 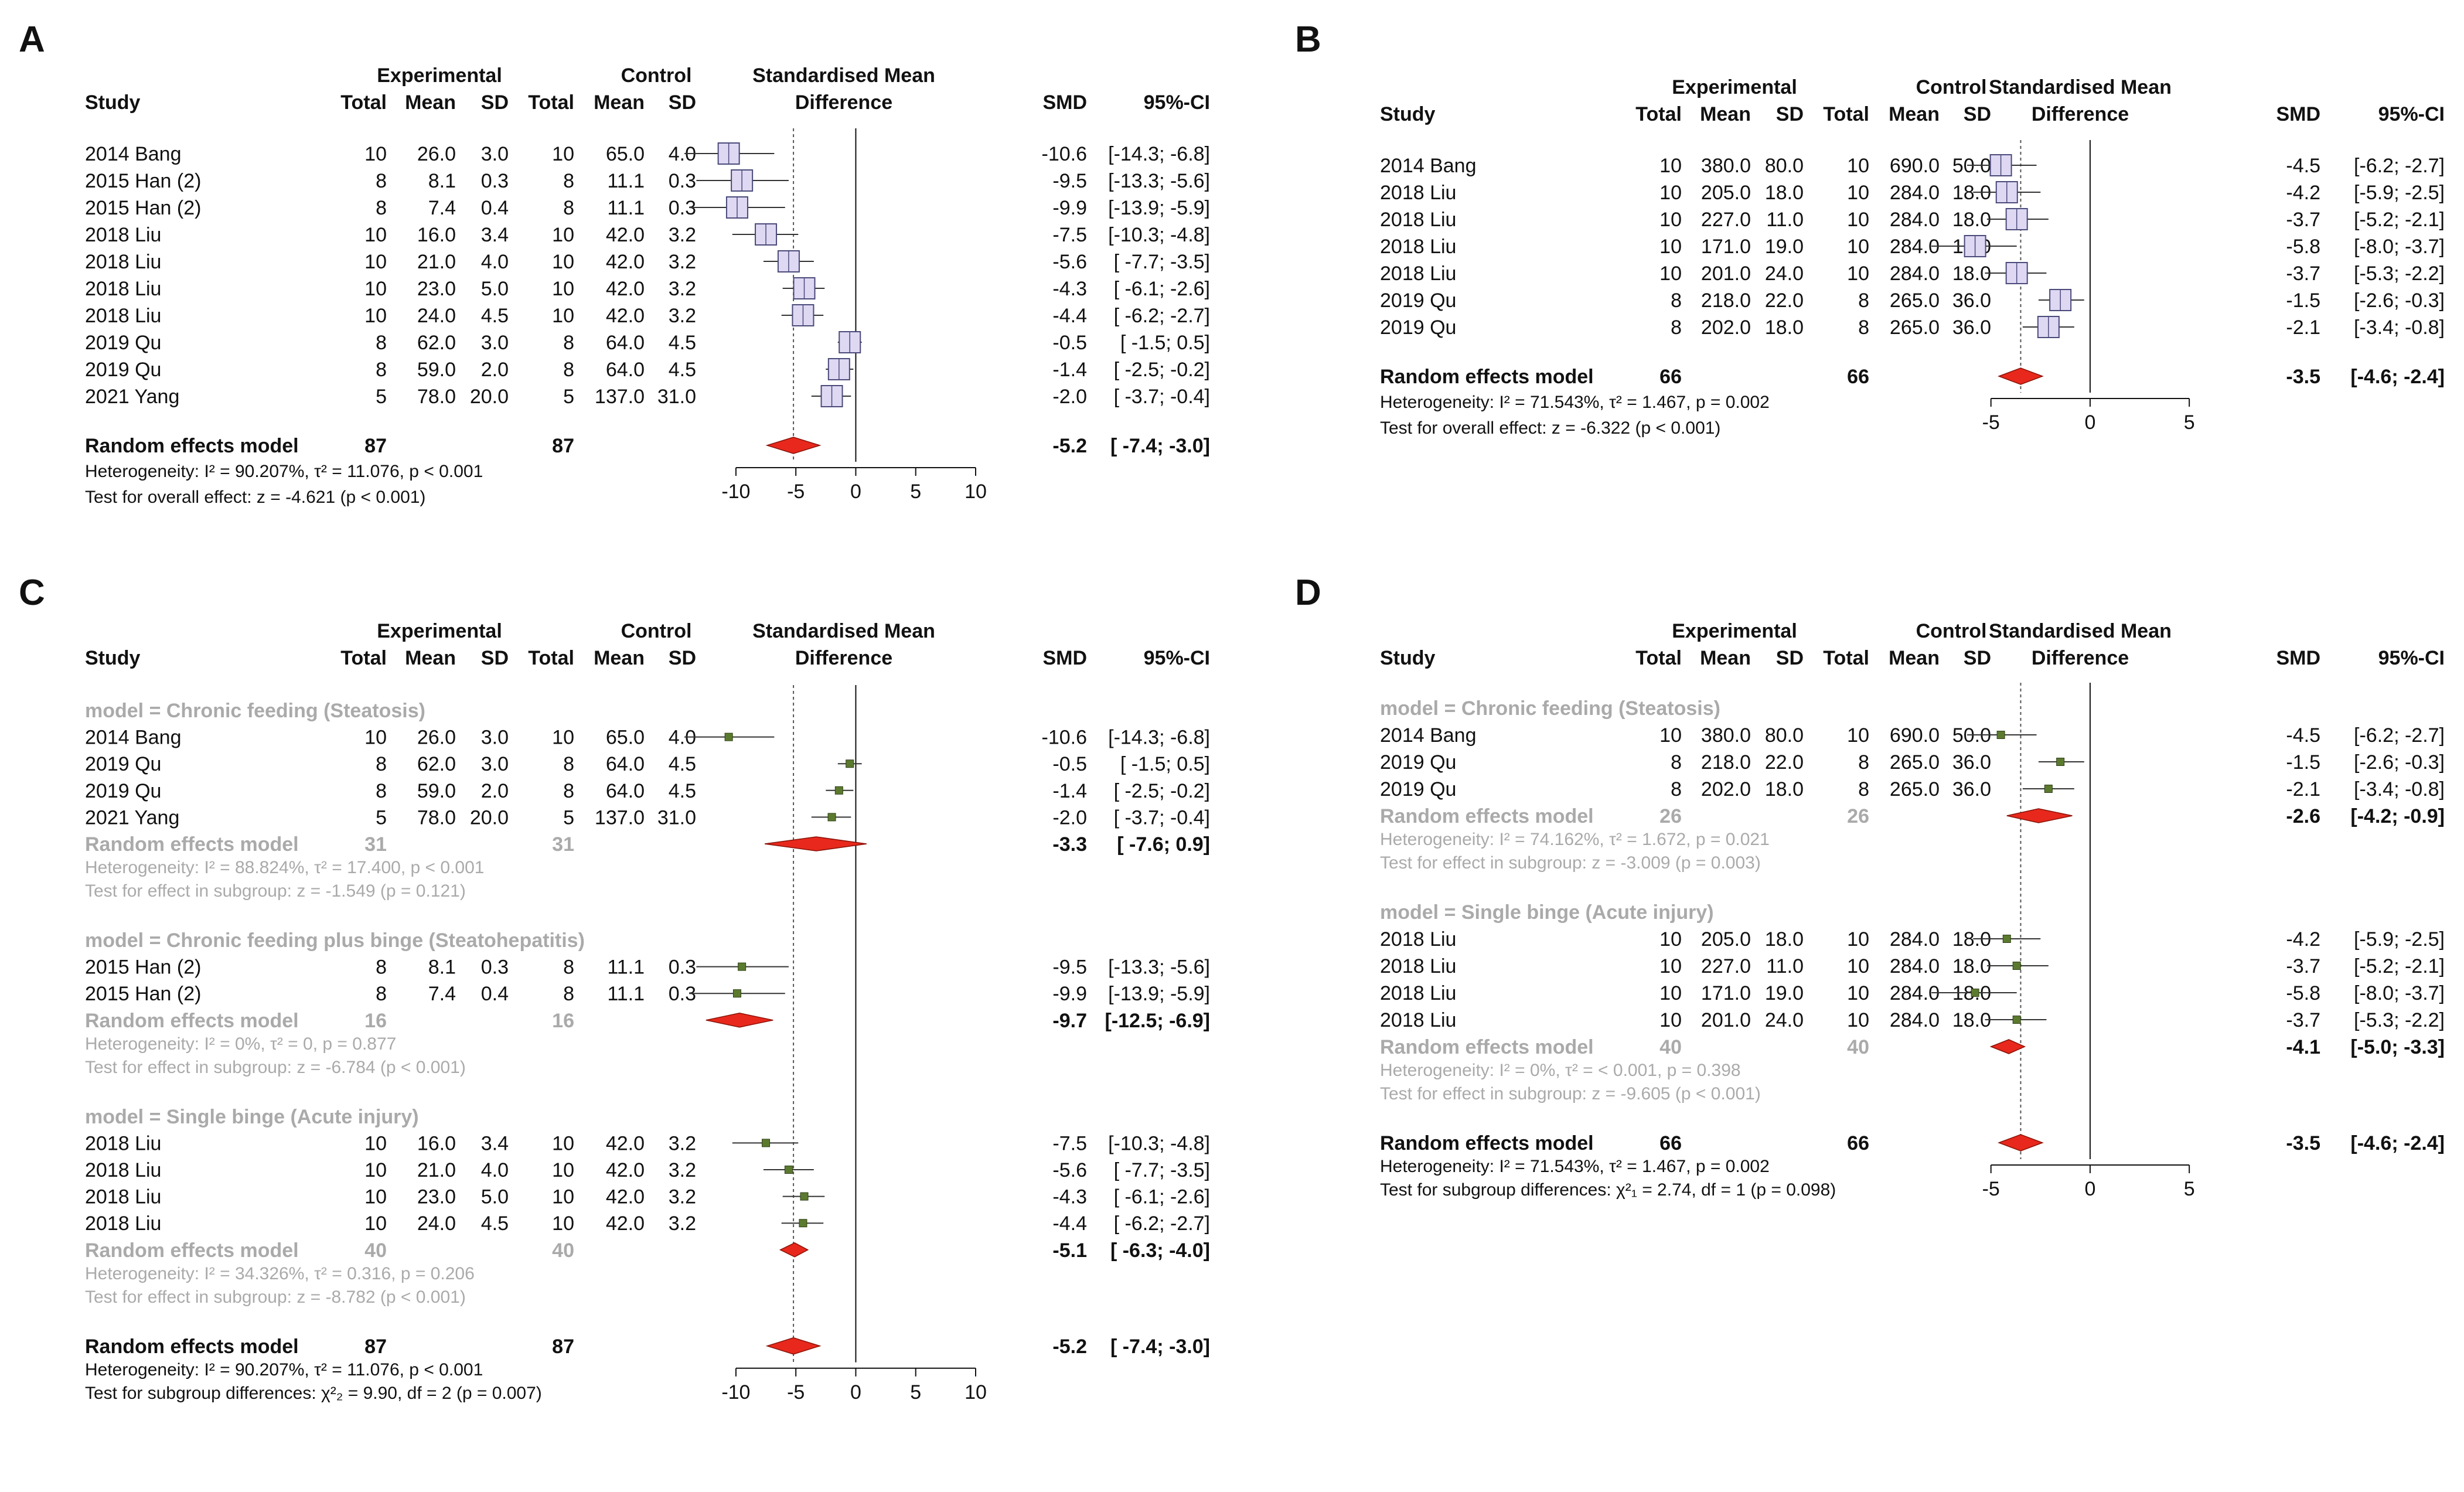 What do you see at coordinates (976, 1392) in the screenshot?
I see `x-tick-label: 10` at bounding box center [976, 1392].